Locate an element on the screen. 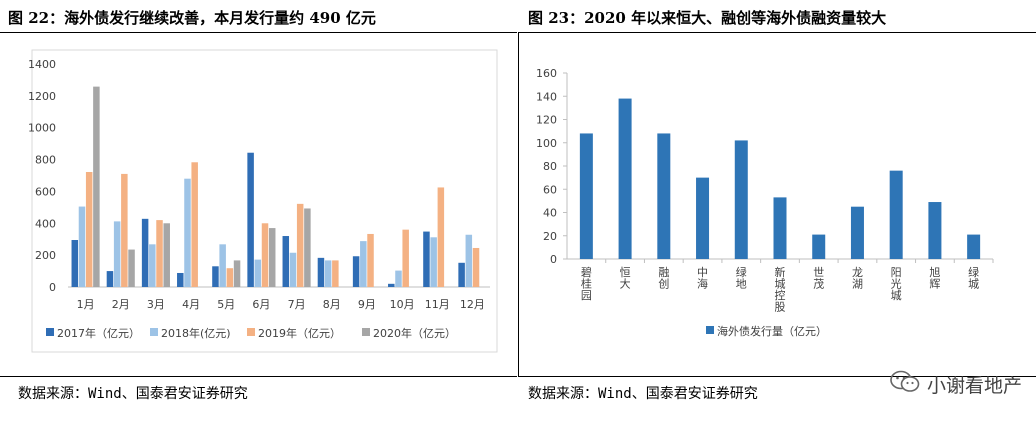 The image size is (1036, 430). x-tick-label: 2月 is located at coordinates (121, 304).